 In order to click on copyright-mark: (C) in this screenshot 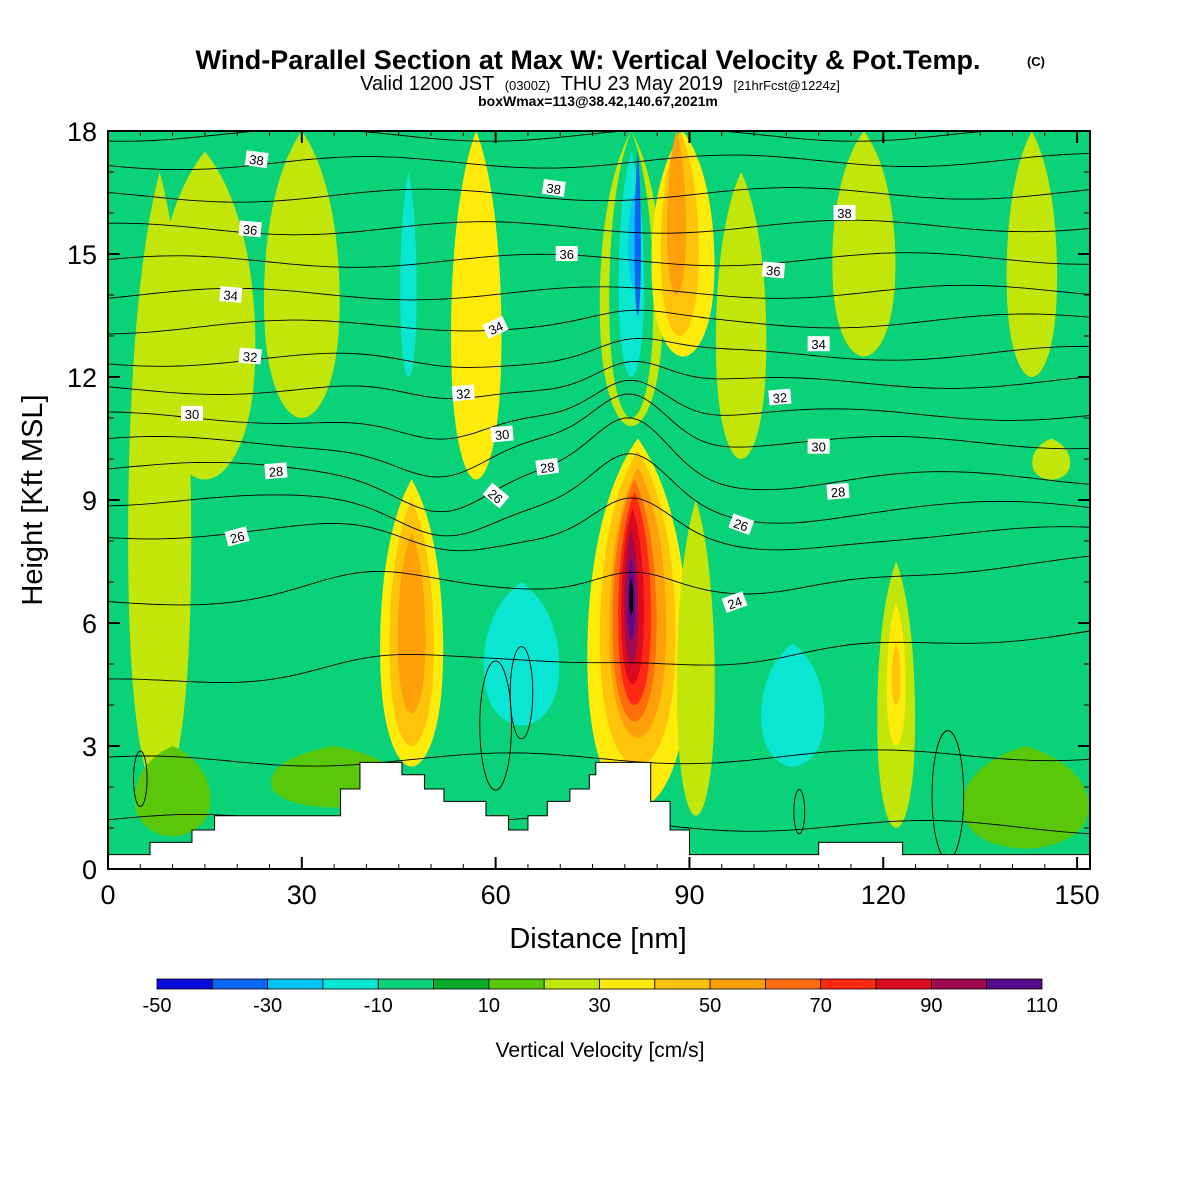, I will do `click(1036, 61)`.